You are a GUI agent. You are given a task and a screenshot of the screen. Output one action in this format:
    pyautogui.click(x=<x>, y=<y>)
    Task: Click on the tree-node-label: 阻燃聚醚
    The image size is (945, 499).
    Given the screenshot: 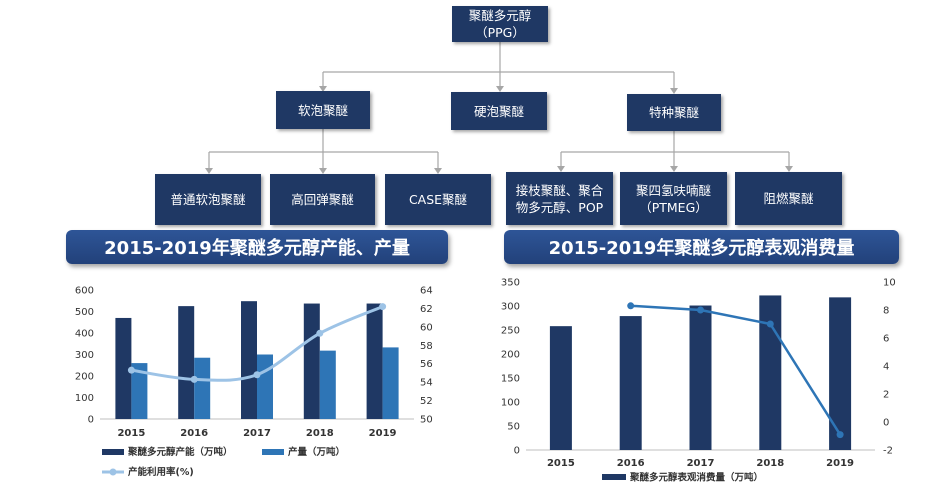 What is the action you would take?
    pyautogui.click(x=788, y=198)
    